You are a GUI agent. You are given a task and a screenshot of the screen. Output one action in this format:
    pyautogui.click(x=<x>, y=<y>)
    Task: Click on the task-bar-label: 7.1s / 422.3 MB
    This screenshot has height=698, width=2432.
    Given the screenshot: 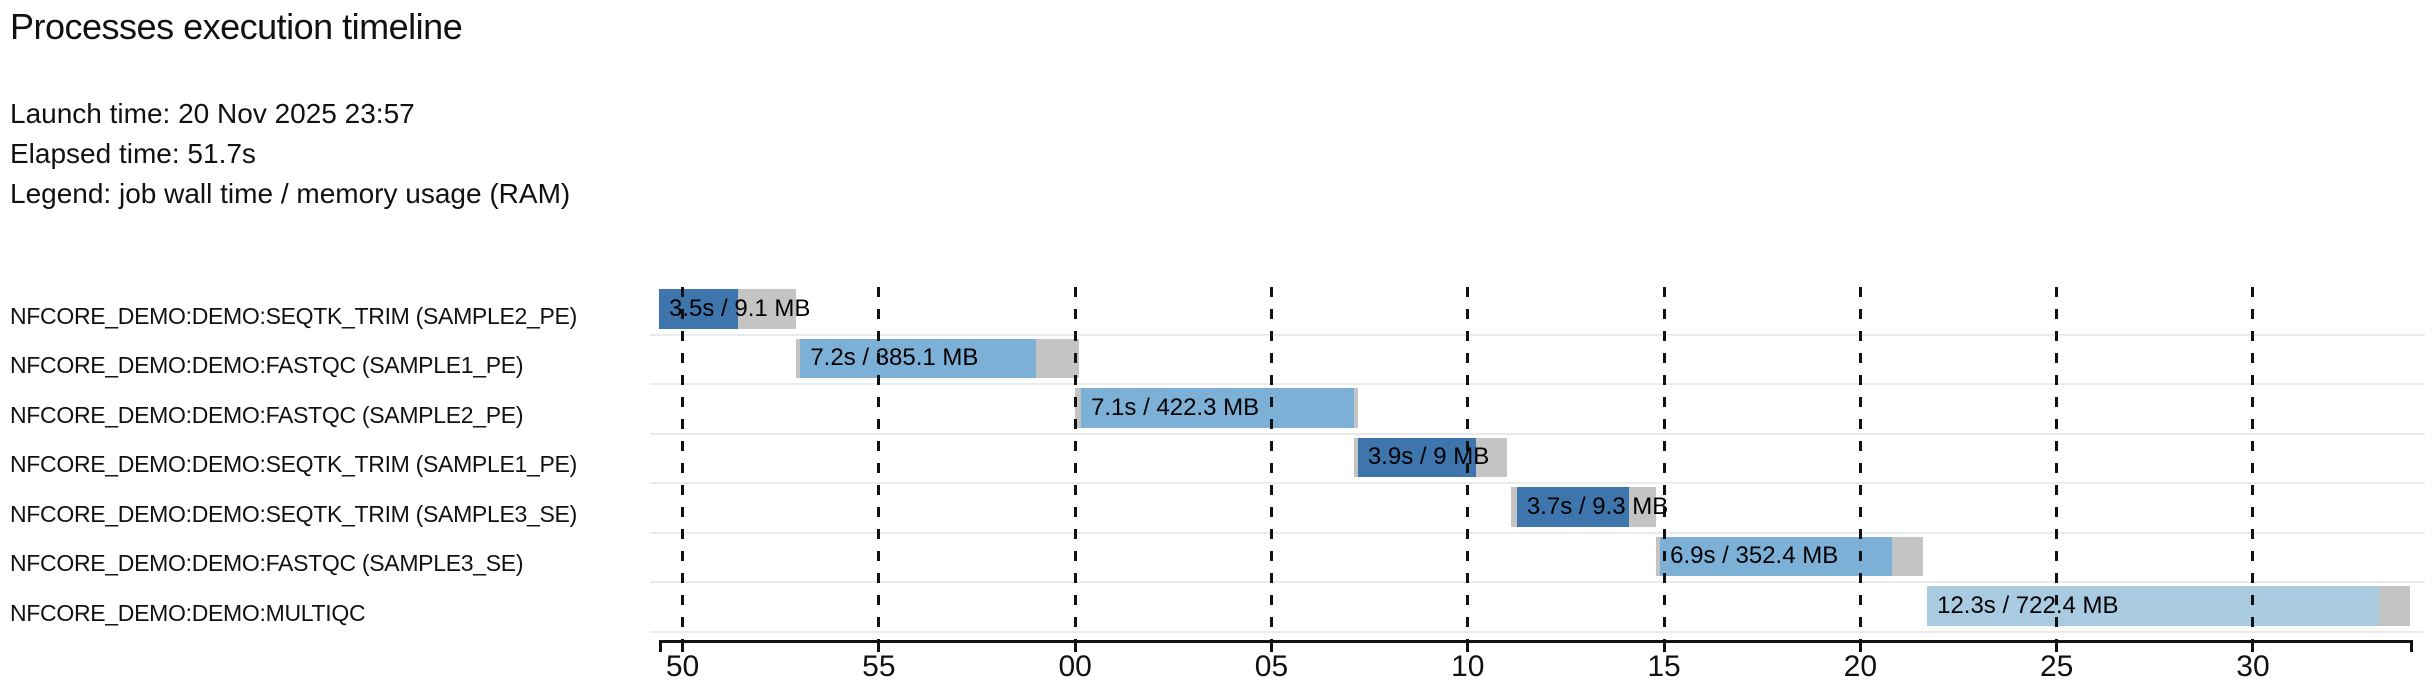 What is the action you would take?
    pyautogui.click(x=1175, y=407)
    